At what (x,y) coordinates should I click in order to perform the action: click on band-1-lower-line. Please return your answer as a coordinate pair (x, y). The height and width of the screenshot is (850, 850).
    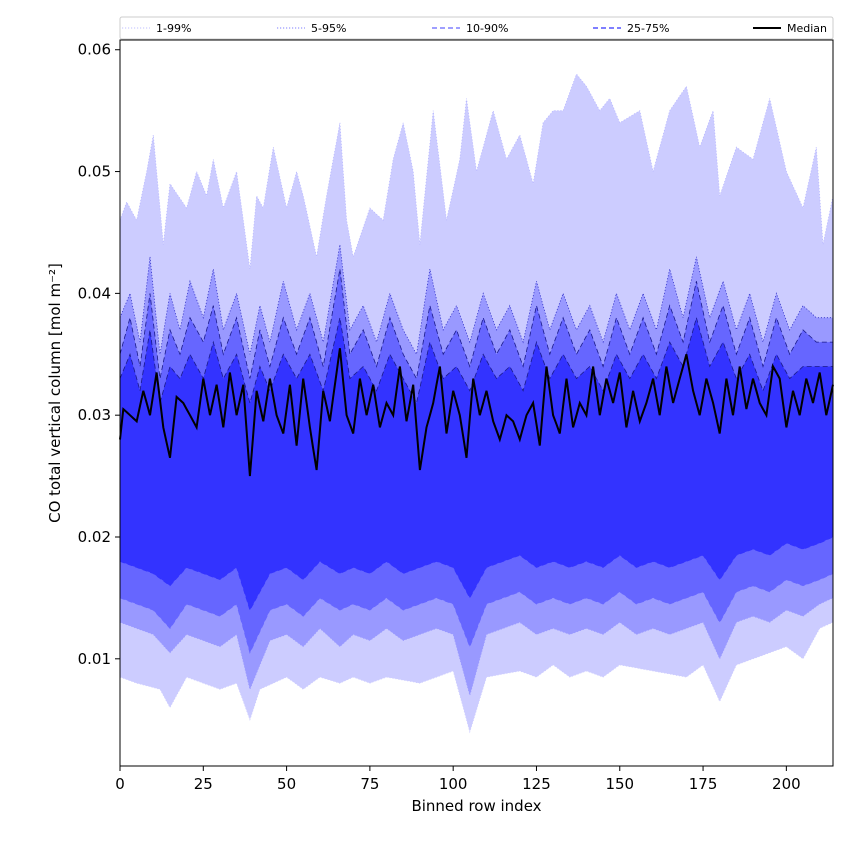
    Looking at the image, I should click on (476, 647).